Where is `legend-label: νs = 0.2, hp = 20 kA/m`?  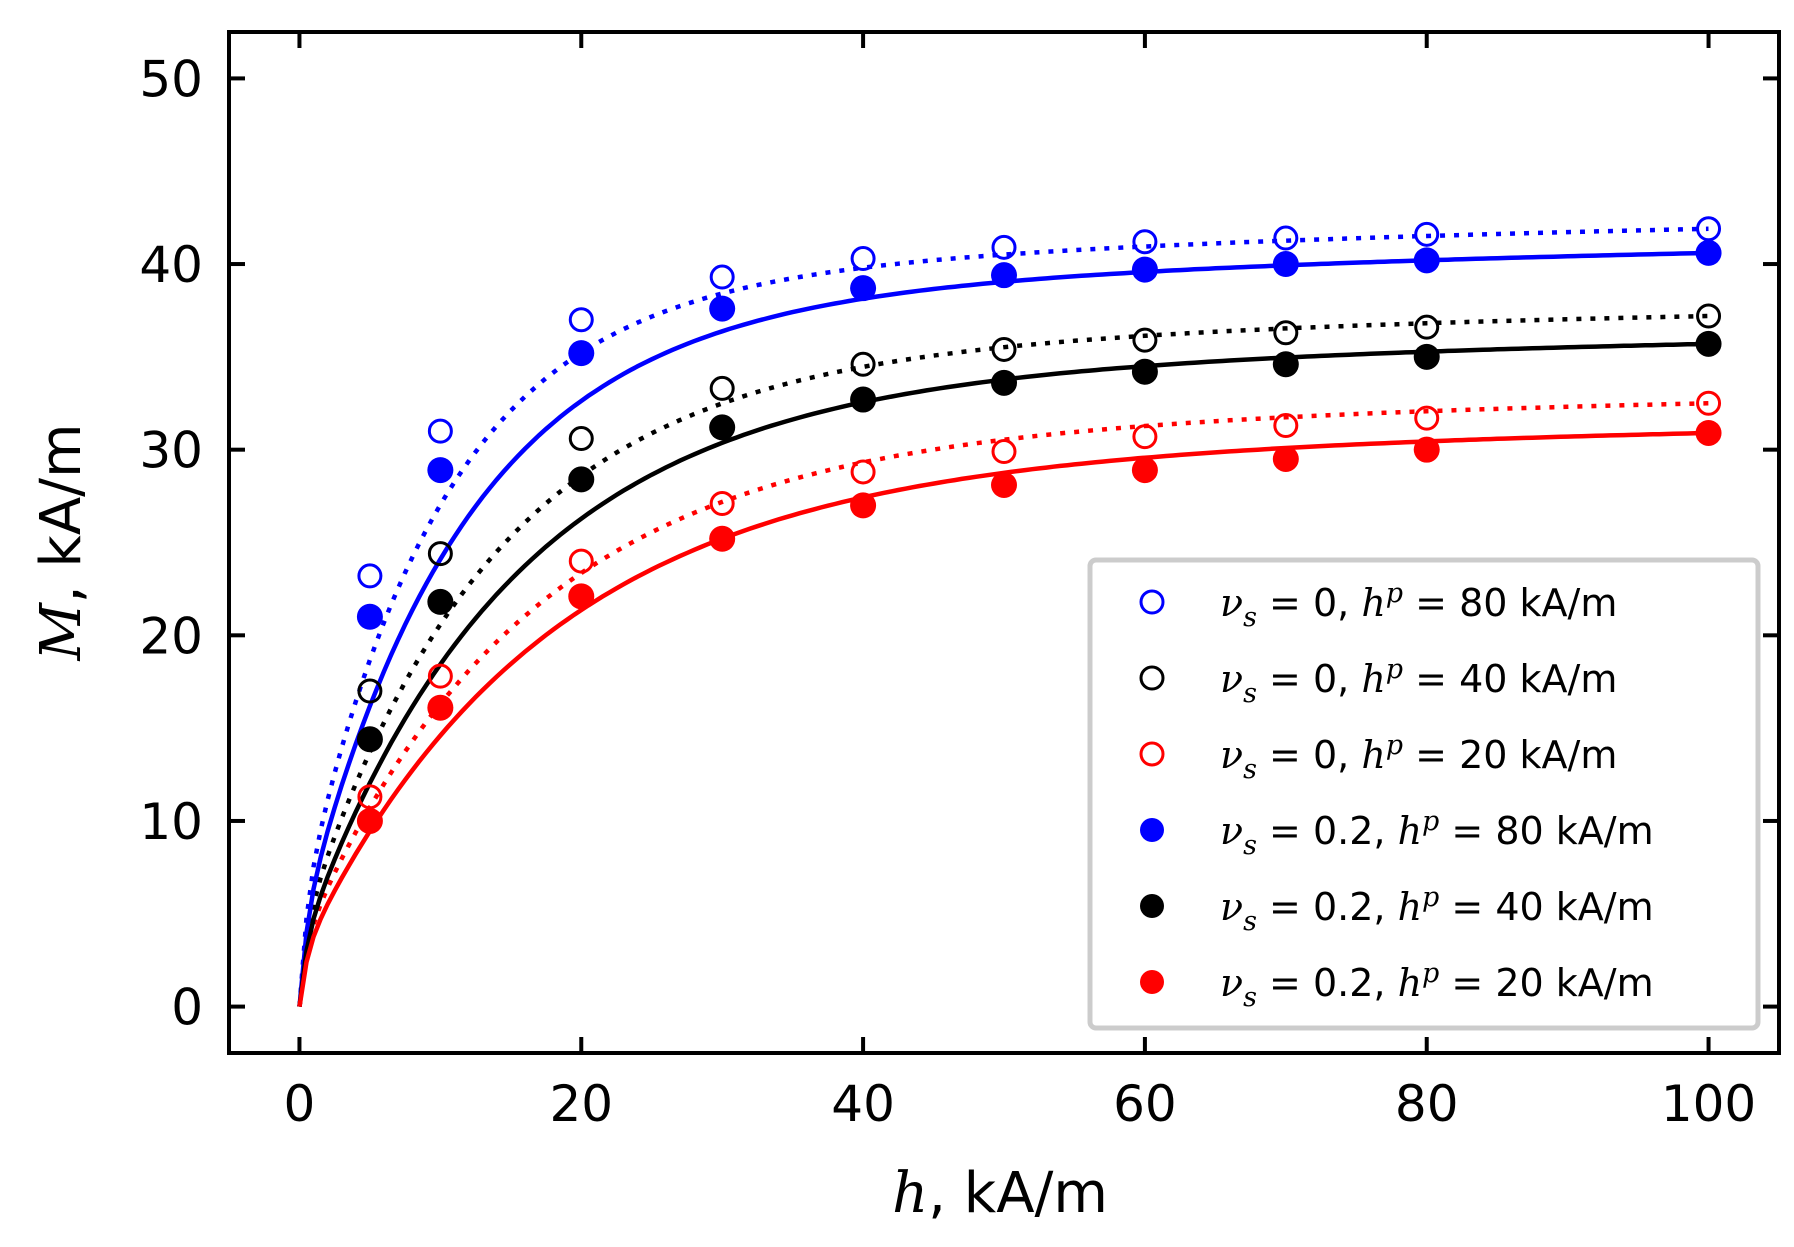
legend-label: νs = 0.2, hp = 20 kA/m is located at coordinates (1437, 985).